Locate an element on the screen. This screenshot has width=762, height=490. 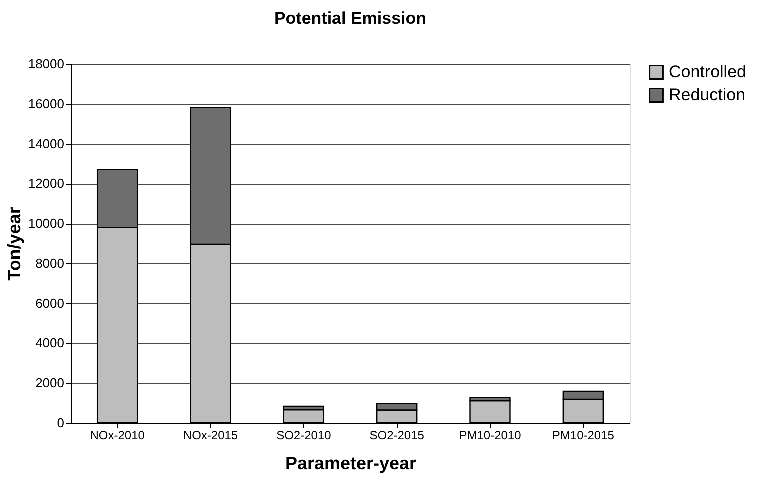
legend-label: Controlled is located at coordinates (707, 72).